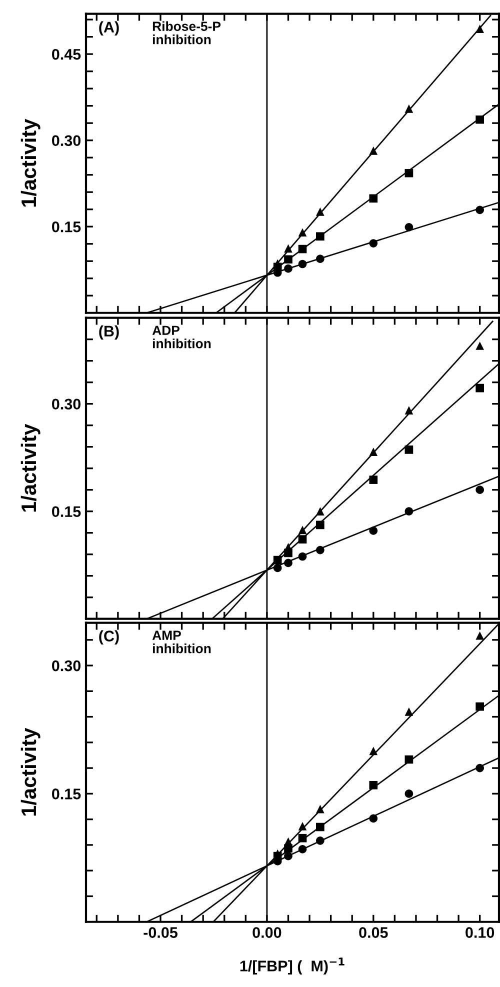  I want to click on x-tick-label: 0.10, so click(480, 932).